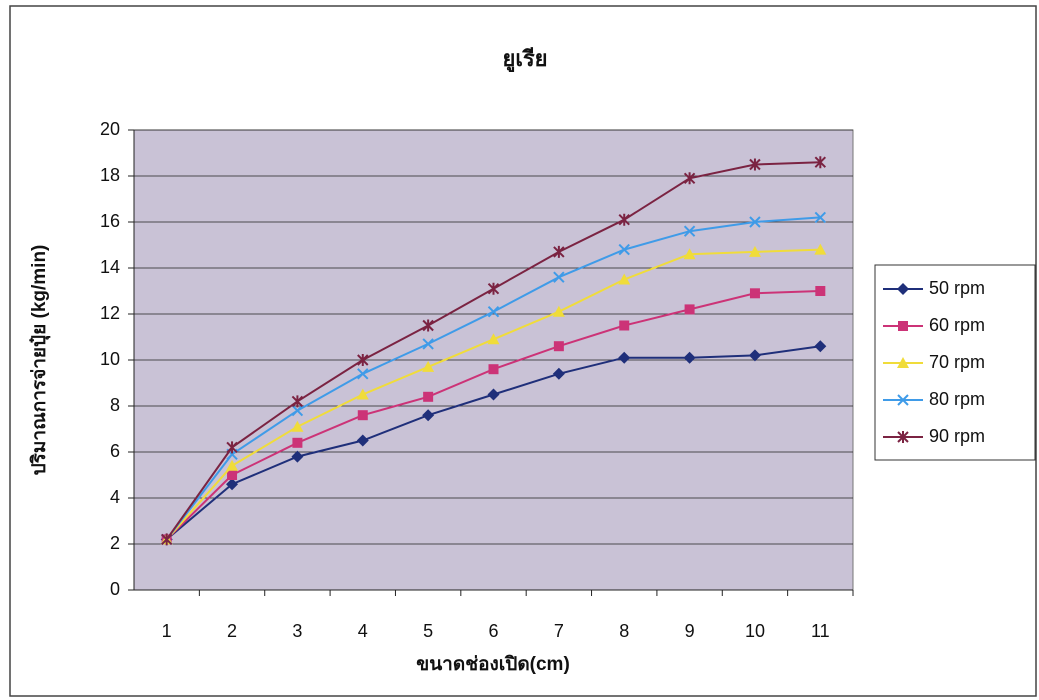 This screenshot has width=1039, height=700. Describe the element at coordinates (559, 631) in the screenshot. I see `x-tick-label: 7` at that location.